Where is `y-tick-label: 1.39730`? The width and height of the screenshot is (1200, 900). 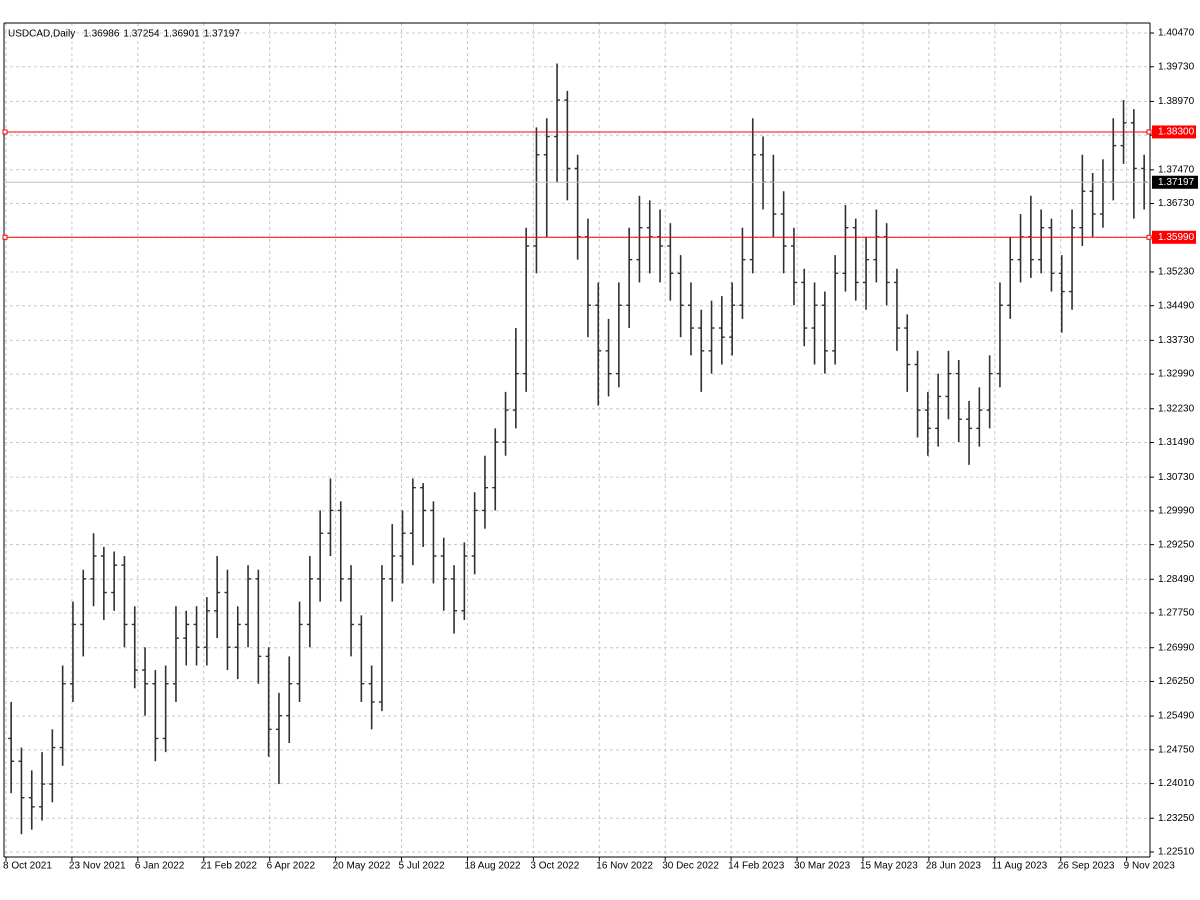 y-tick-label: 1.39730 is located at coordinates (1176, 66).